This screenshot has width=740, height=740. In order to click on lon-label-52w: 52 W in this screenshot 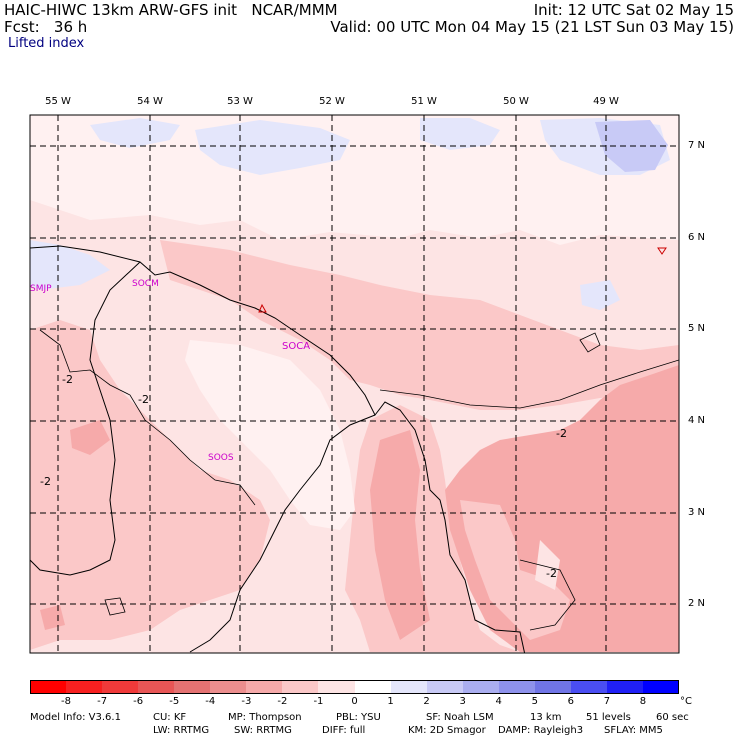, I will do `click(332, 101)`.